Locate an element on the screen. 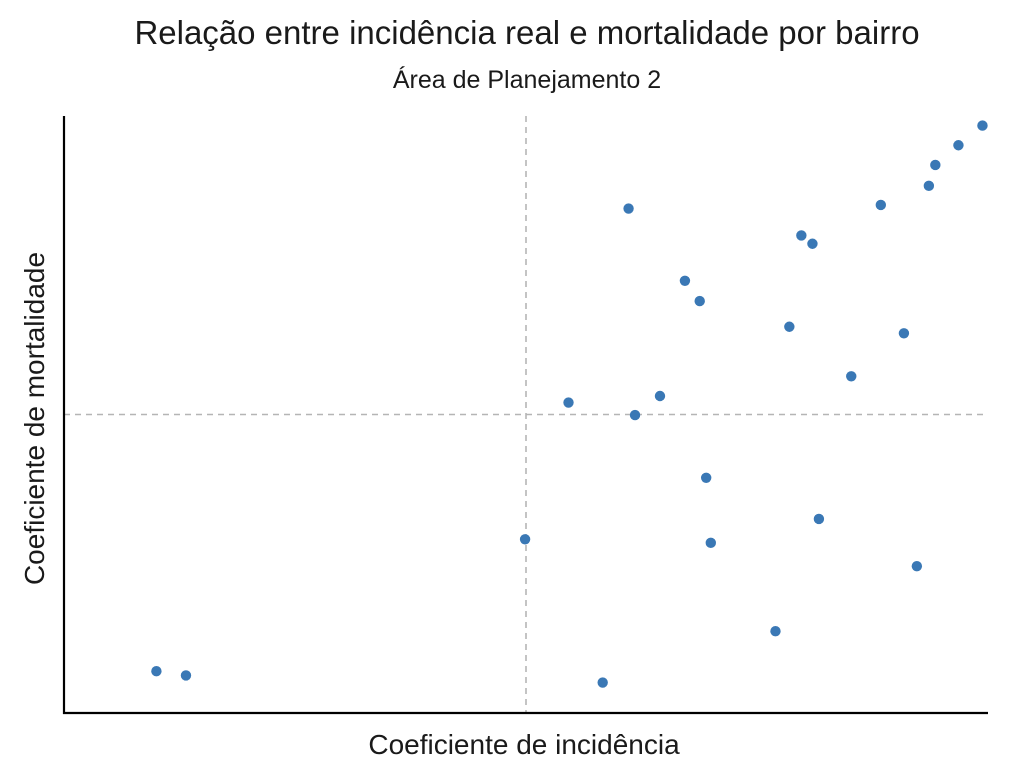  chart-subtitle: Área de Planejamento 2 is located at coordinates (527, 80).